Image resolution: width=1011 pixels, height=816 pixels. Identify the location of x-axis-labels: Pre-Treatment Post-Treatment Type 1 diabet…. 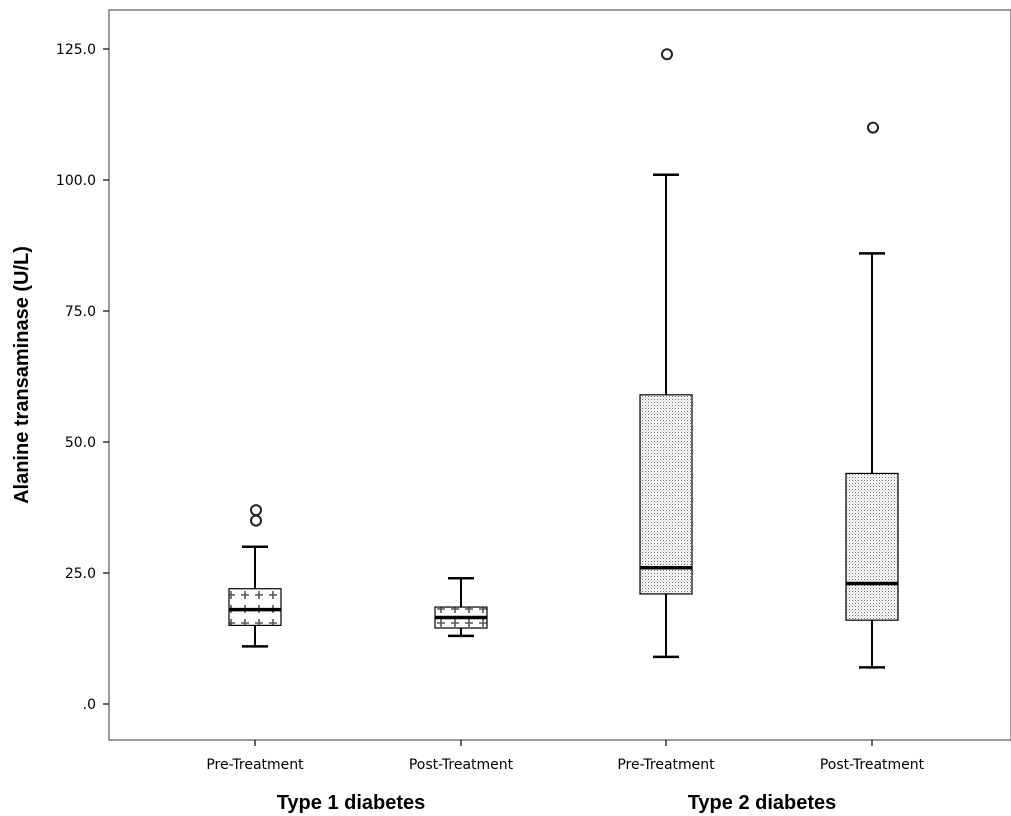
(565, 777).